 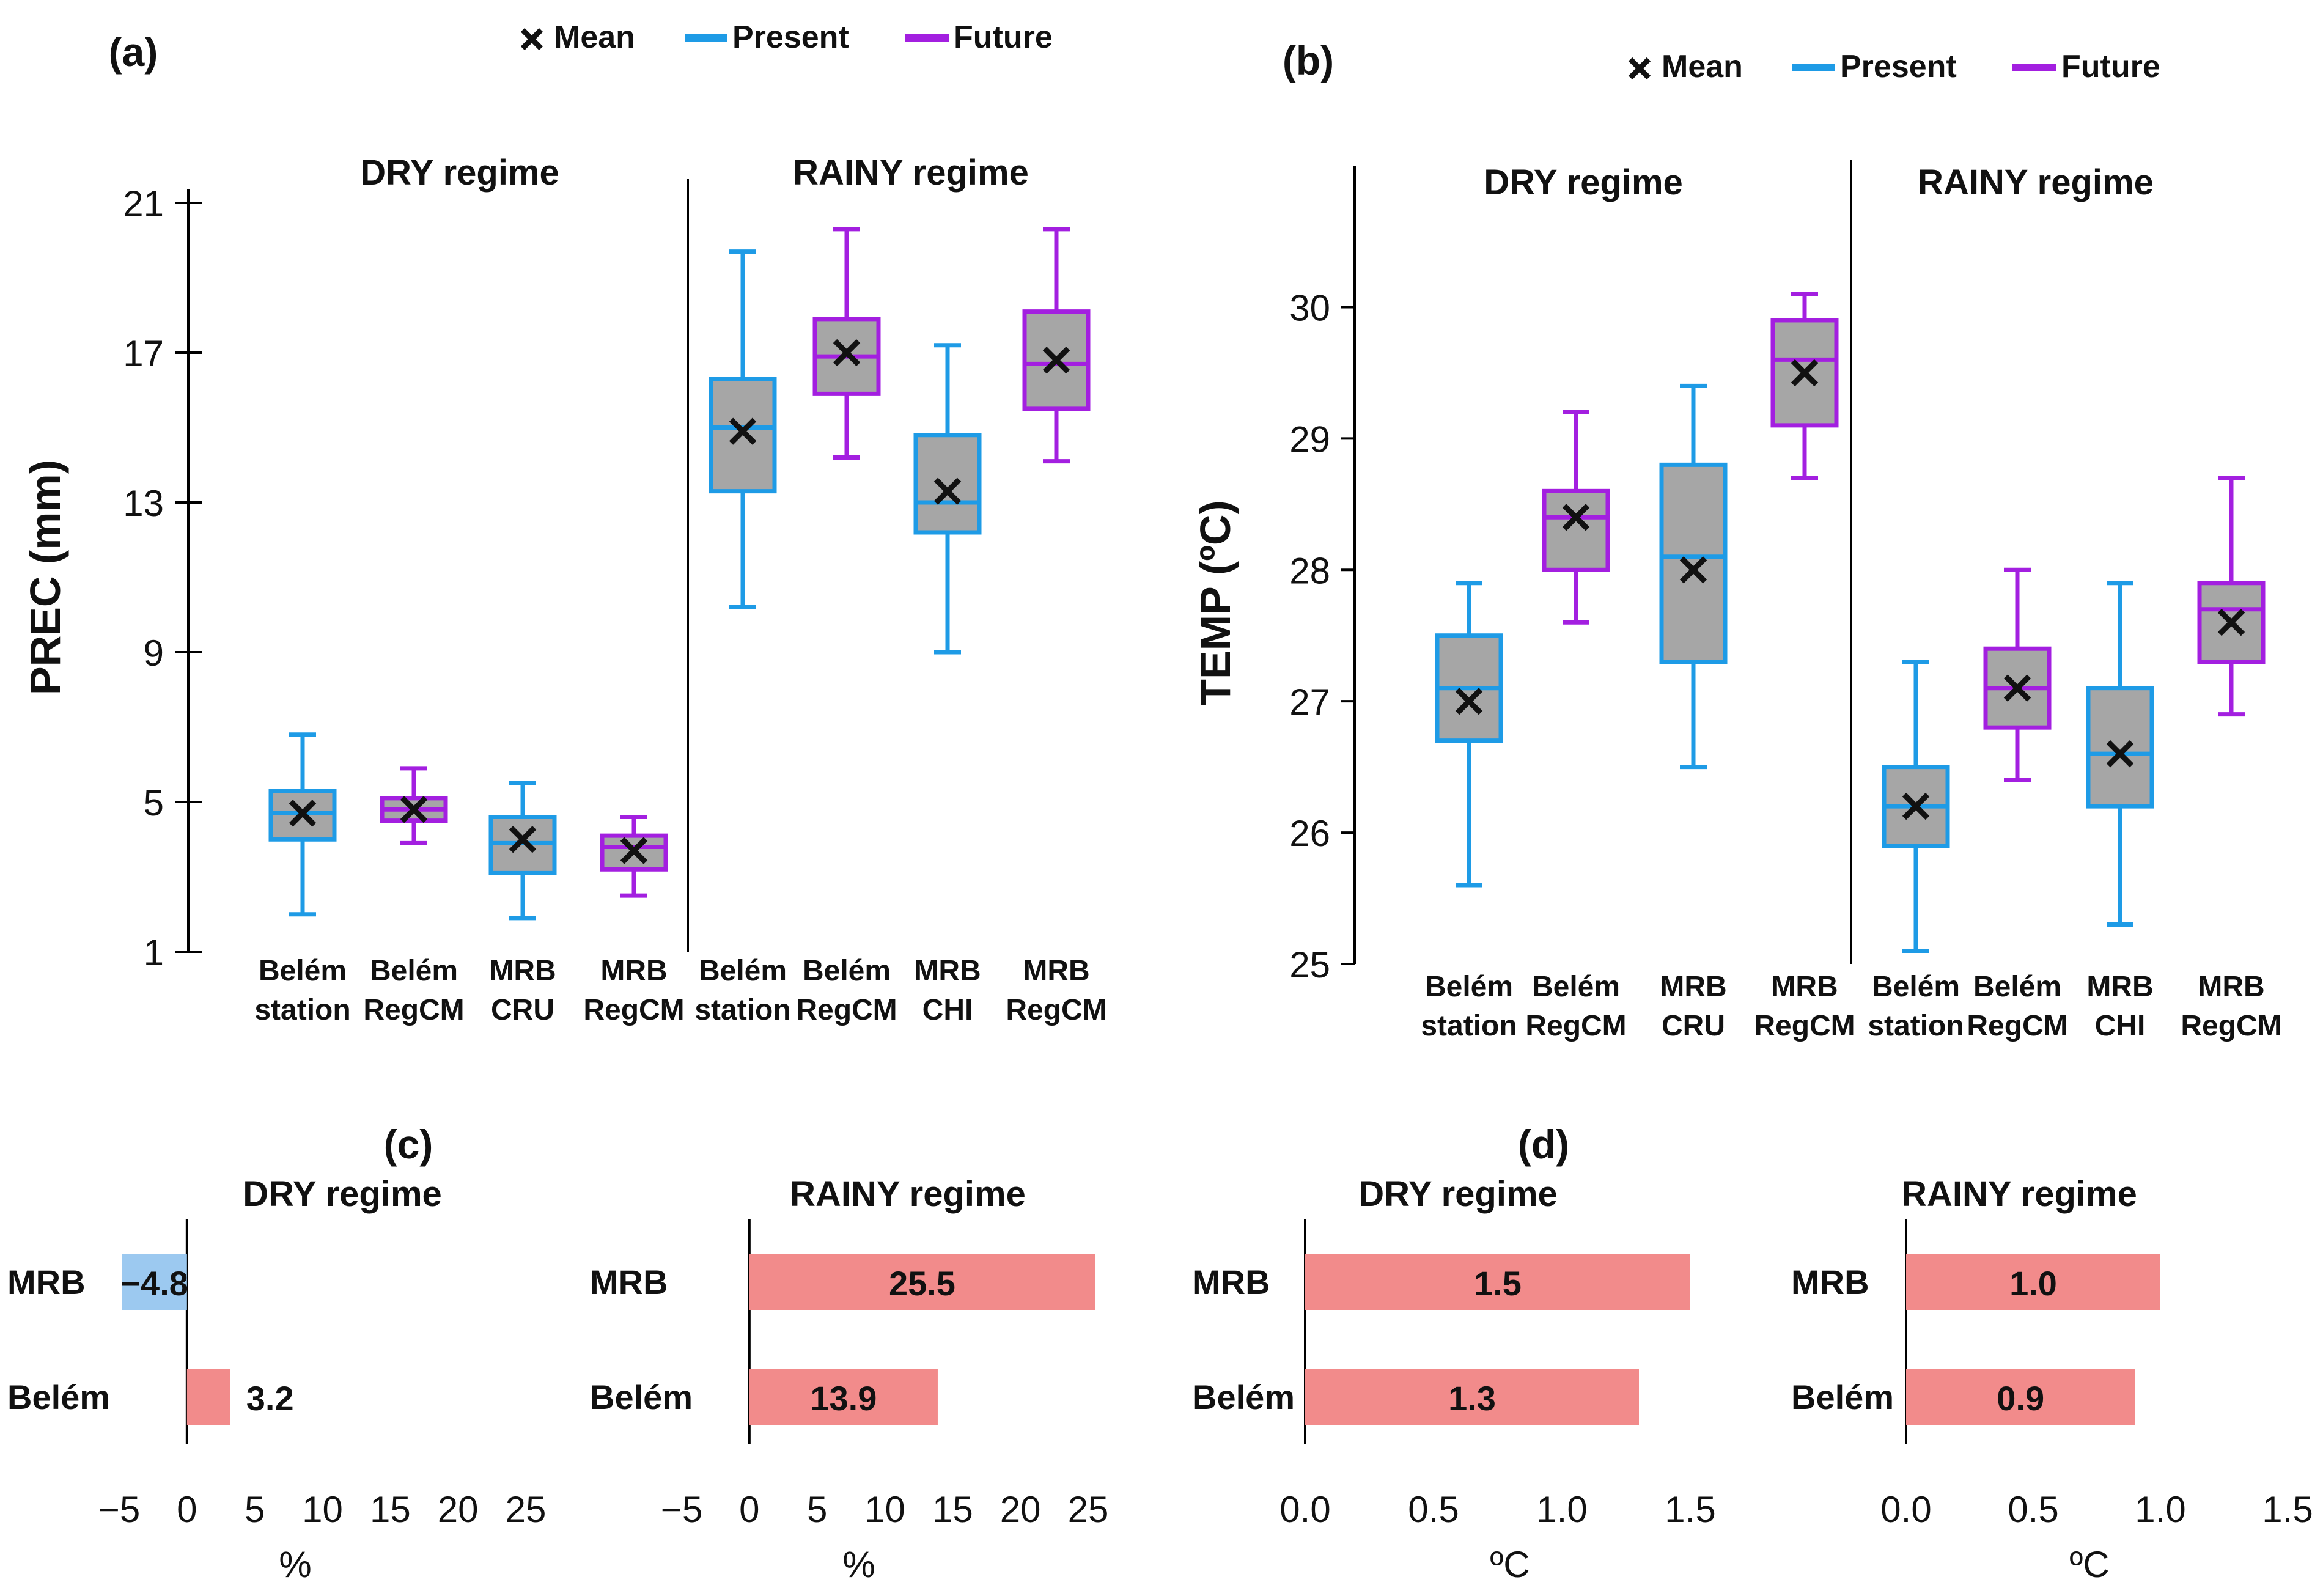 What do you see at coordinates (144, 204) in the screenshot?
I see `y-tick-label-a: 21` at bounding box center [144, 204].